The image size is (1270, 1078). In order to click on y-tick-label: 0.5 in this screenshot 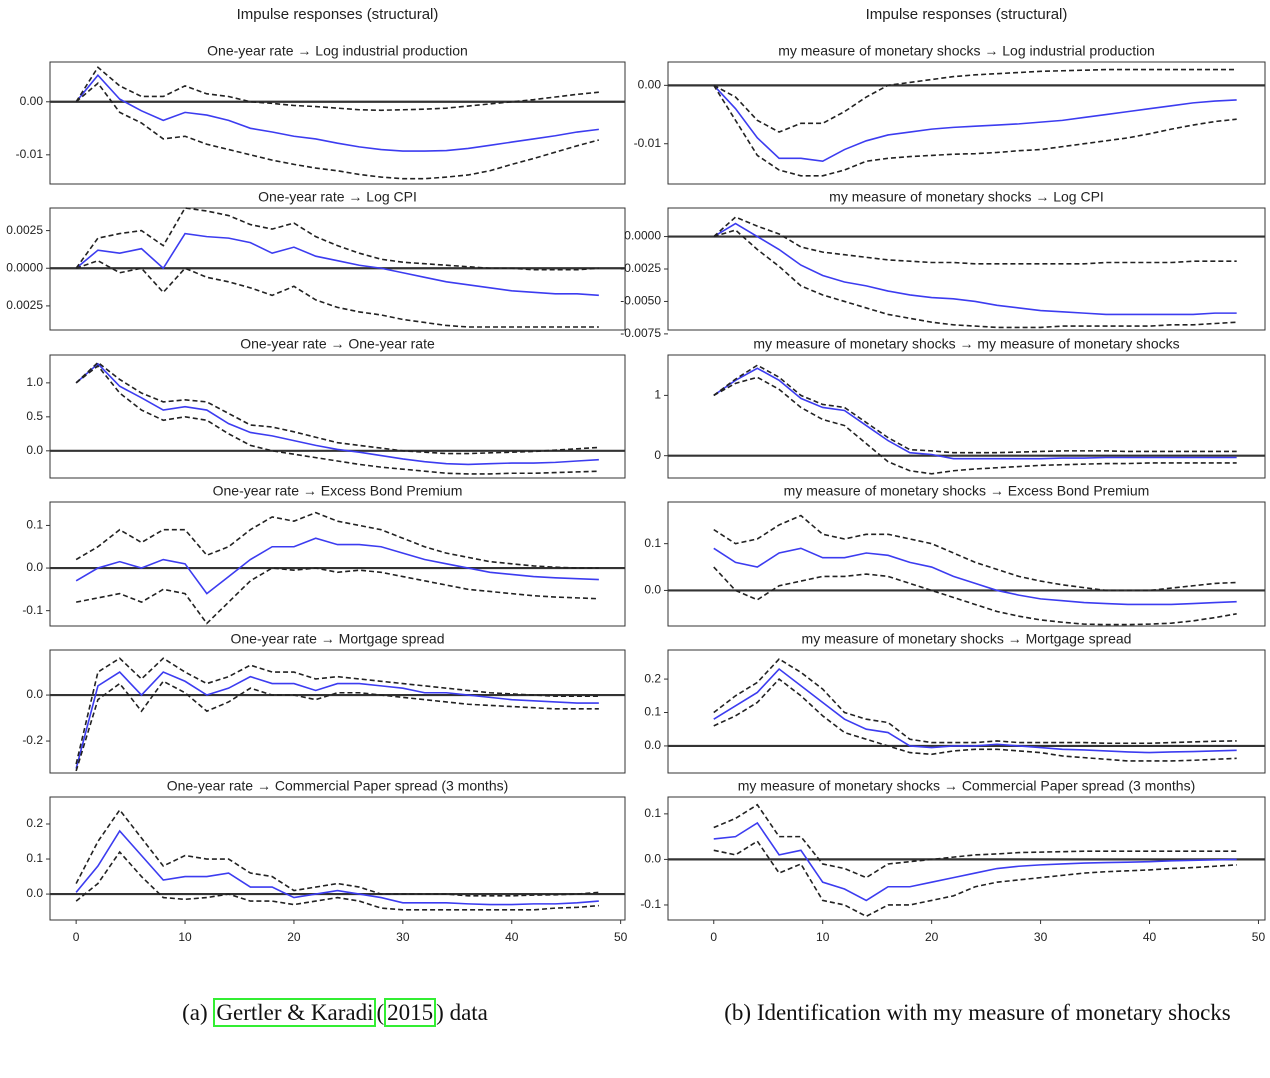, I will do `click(34, 416)`.